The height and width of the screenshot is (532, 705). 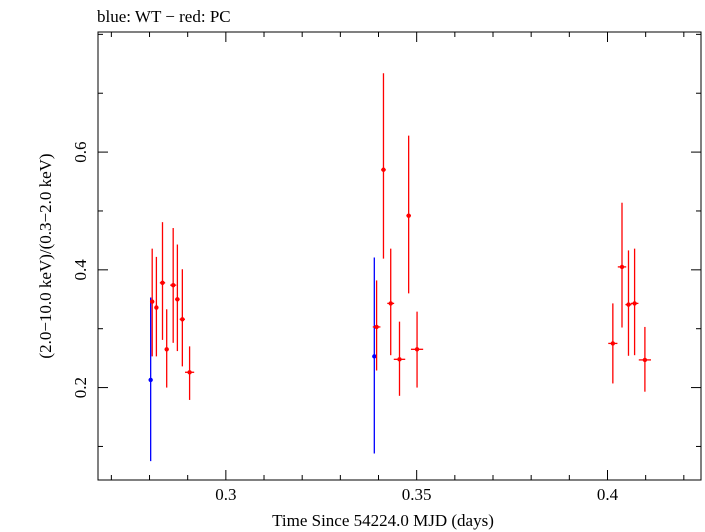 I want to click on y-axis-tick-labels: 0.2 0.4 0.6, so click(x=80, y=269).